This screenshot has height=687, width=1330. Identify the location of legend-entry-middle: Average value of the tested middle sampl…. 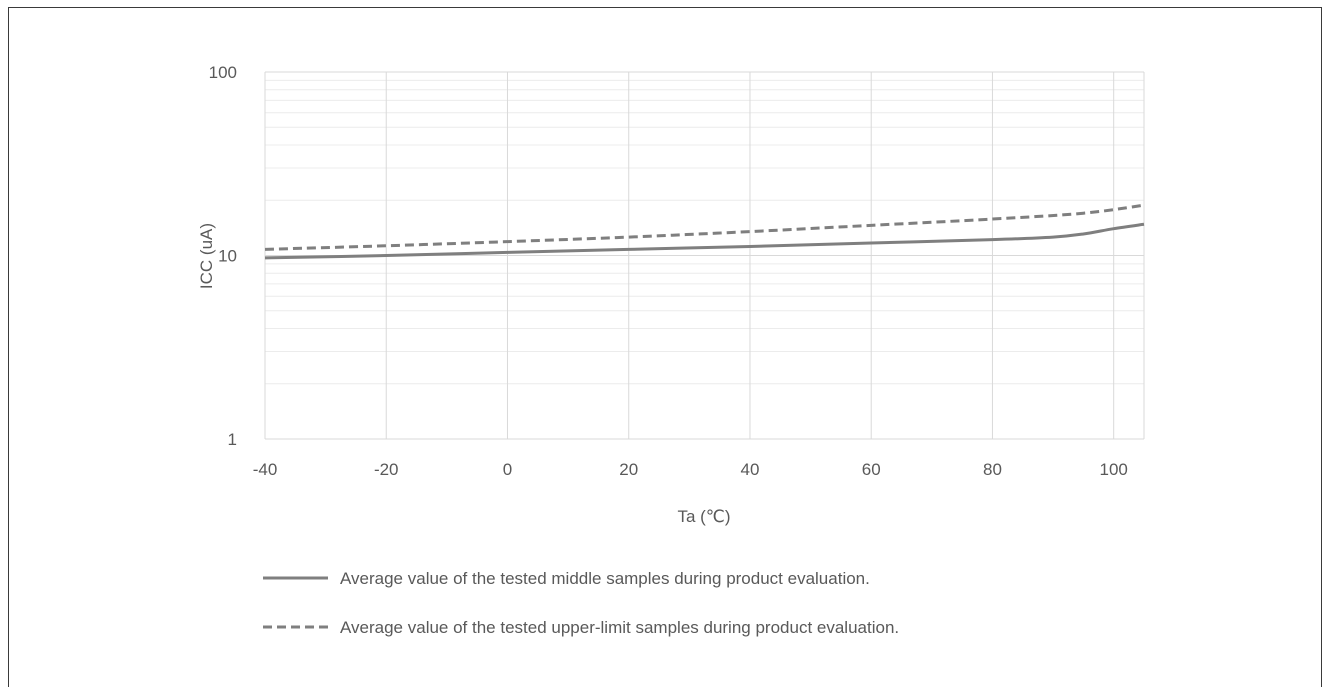
(605, 578).